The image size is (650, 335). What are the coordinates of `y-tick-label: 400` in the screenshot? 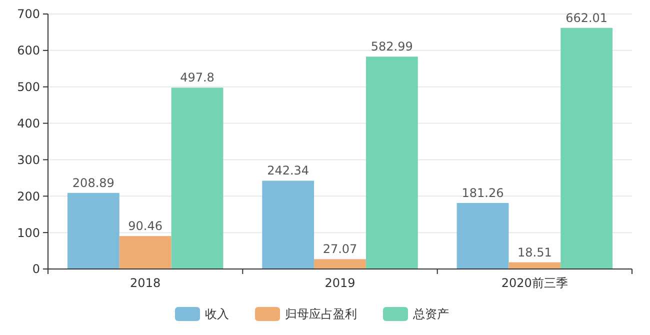 It's located at (28, 123).